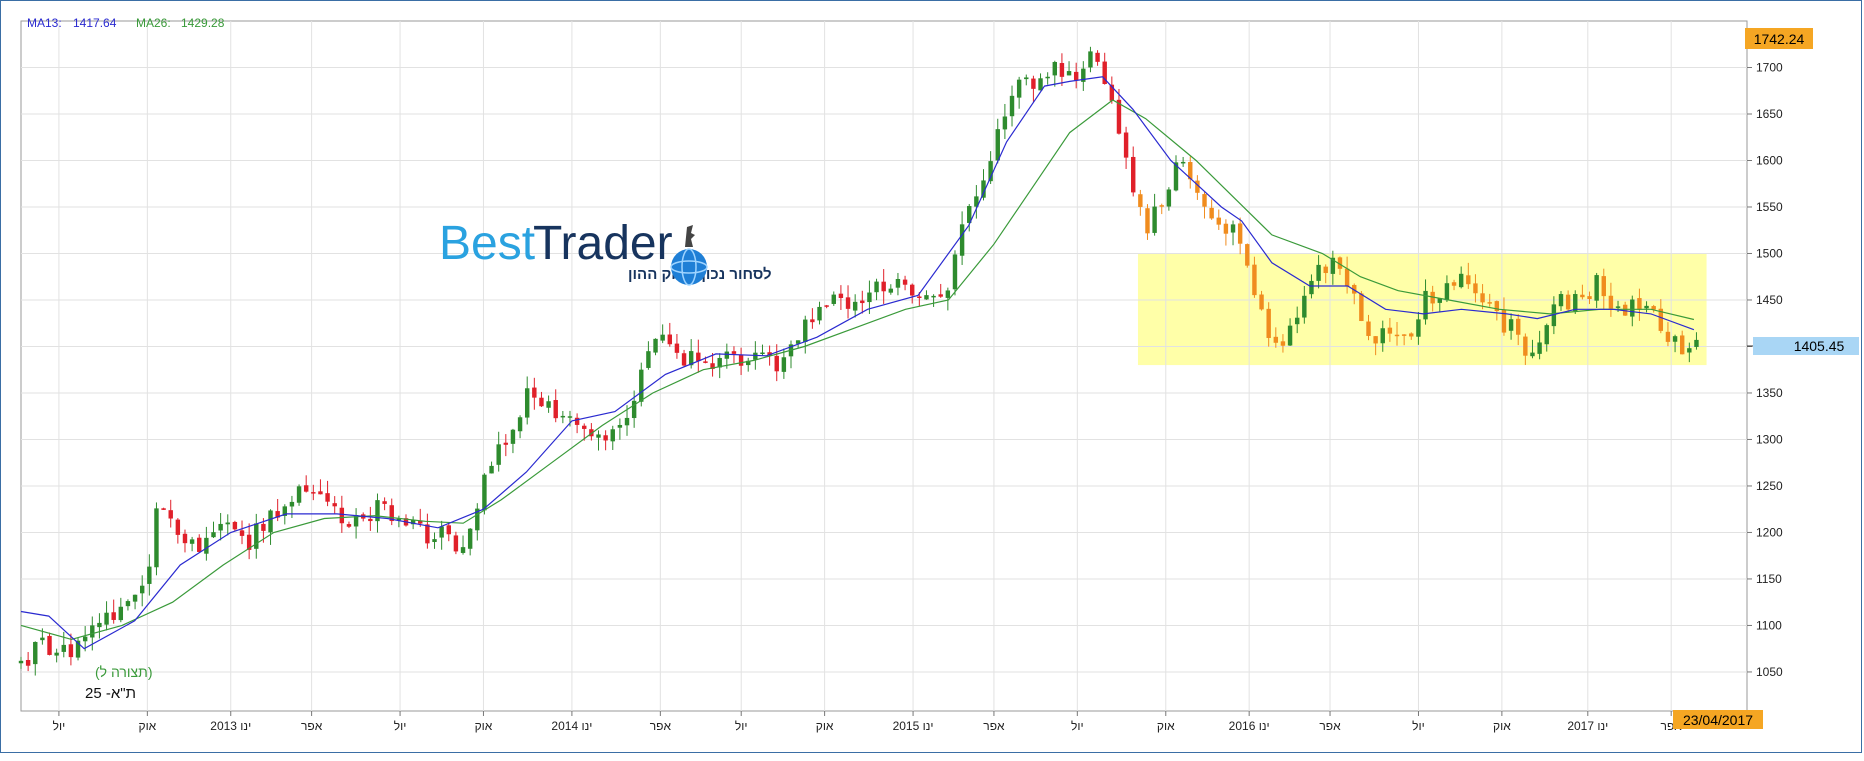 The image size is (1864, 761). What do you see at coordinates (1718, 719) in the screenshot?
I see `last-date-badge: 23/04/2017` at bounding box center [1718, 719].